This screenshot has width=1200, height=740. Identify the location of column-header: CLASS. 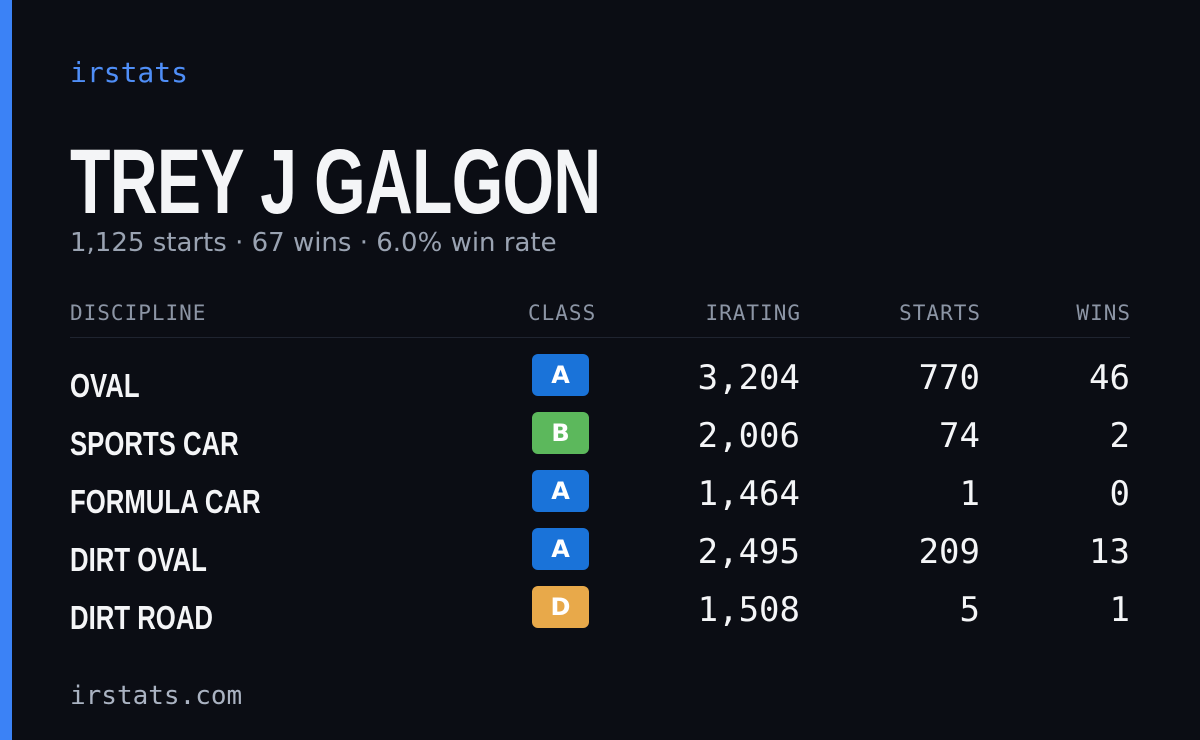
(562, 313).